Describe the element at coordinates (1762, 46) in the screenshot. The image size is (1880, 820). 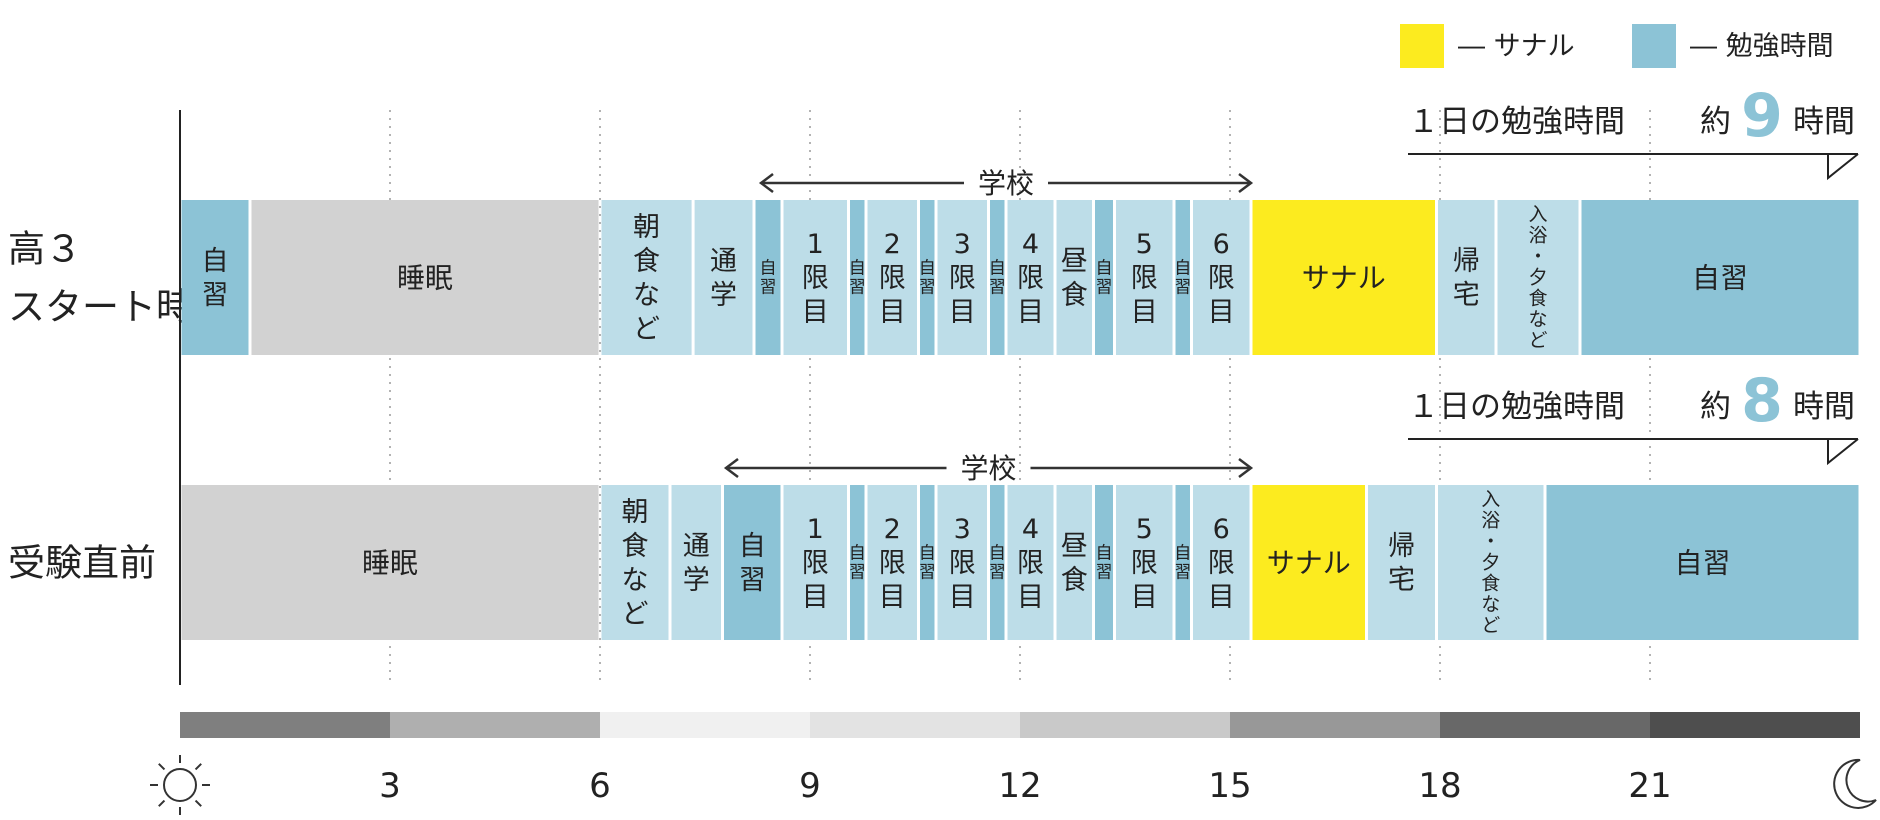
I see `legend-label: ― 勉強時間` at that location.